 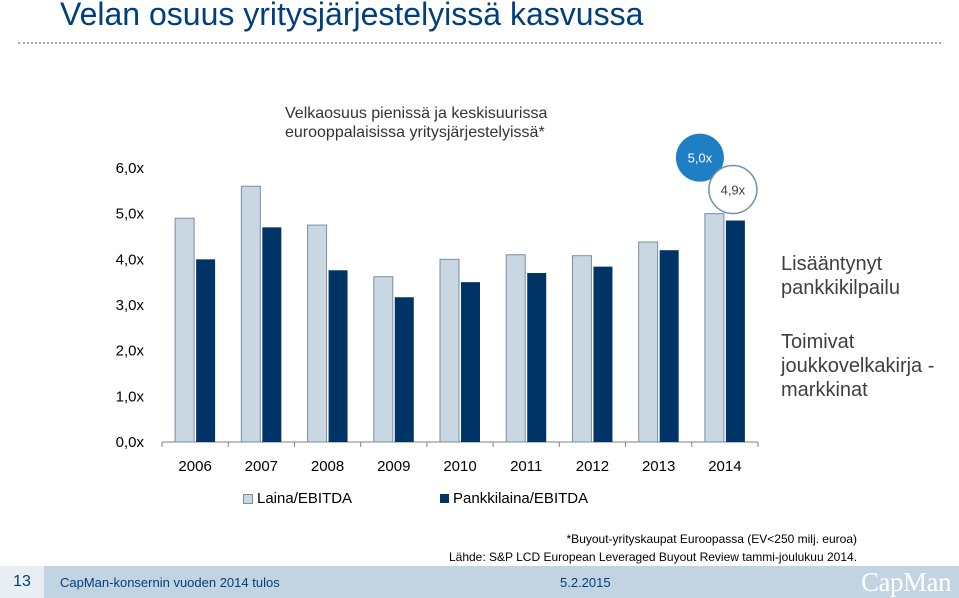 I want to click on chart-legend: Laina/EBITDA Pankkilaina/EBITDA, so click(x=415, y=498).